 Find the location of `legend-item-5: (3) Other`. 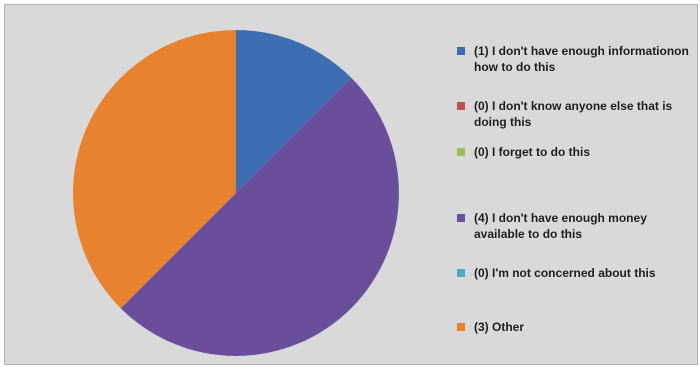

legend-item-5: (3) Other is located at coordinates (577, 327).